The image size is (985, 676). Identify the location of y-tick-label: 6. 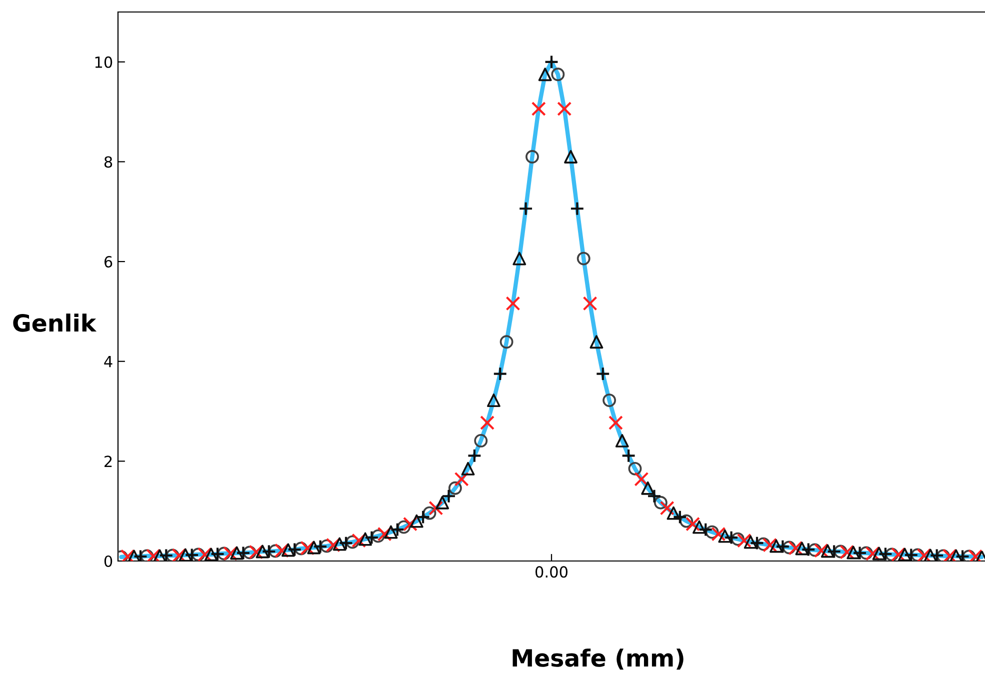
(108, 262).